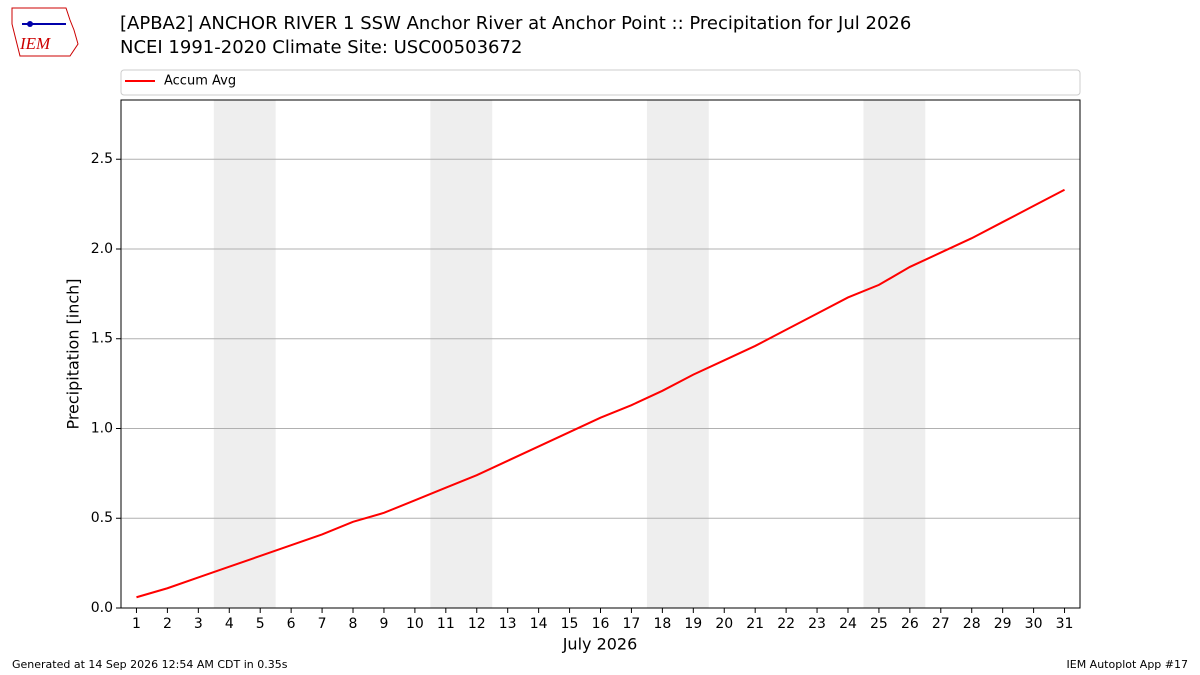  What do you see at coordinates (353, 624) in the screenshot?
I see `x-tick-label: 8` at bounding box center [353, 624].